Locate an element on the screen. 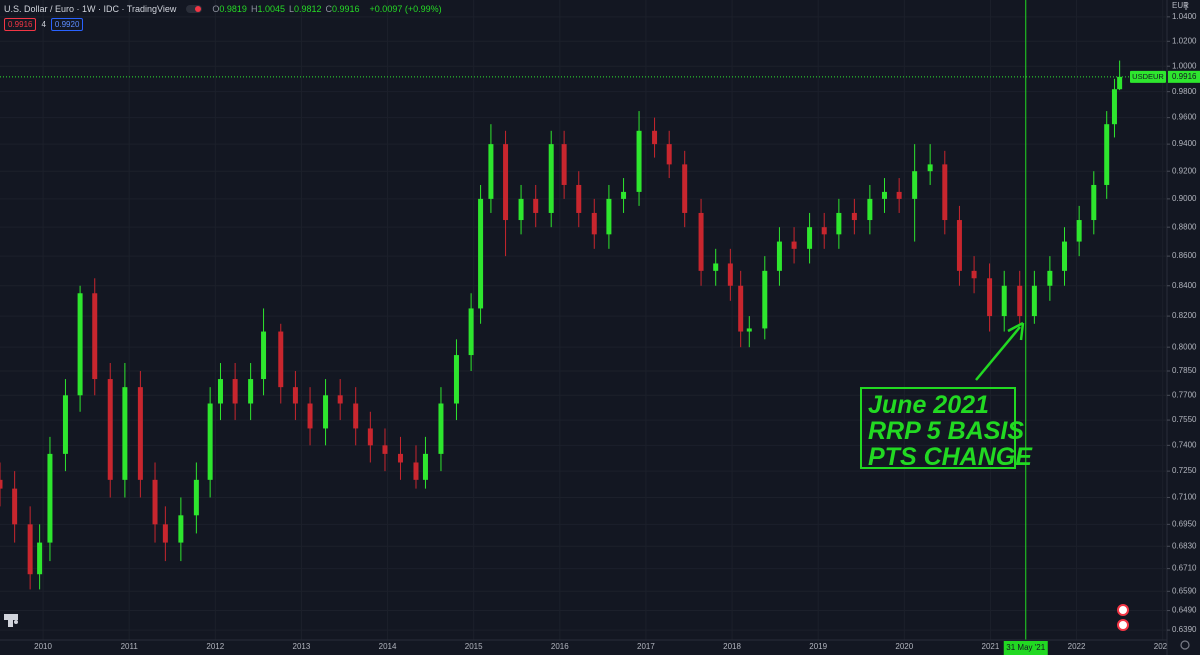  y-tick-label: 0.6830 is located at coordinates (1184, 545).